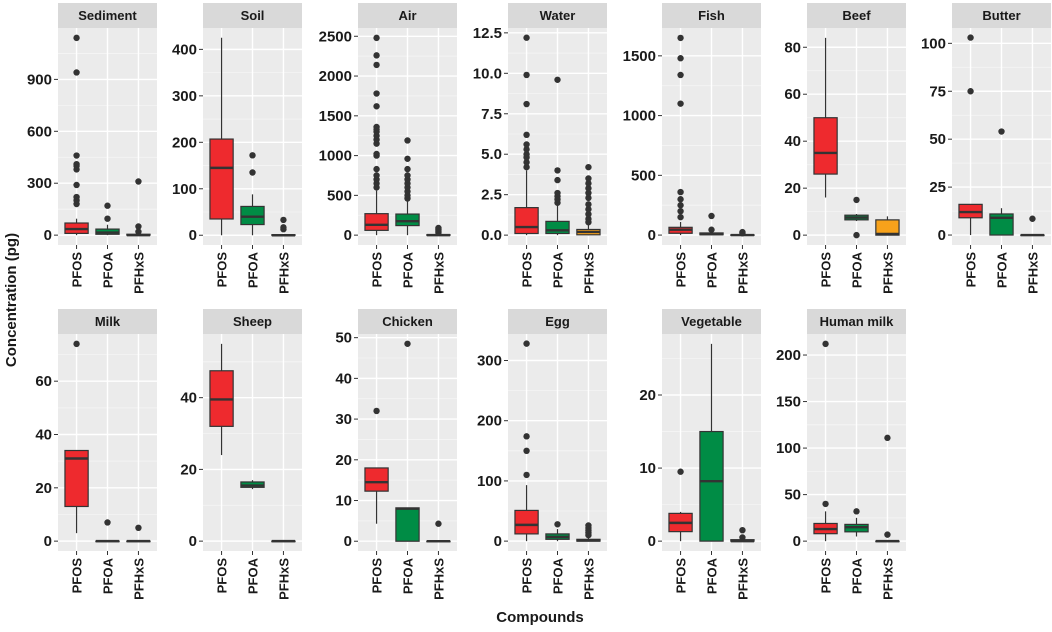  Describe the element at coordinates (643, 175) in the screenshot. I see `y-tick-label: 500` at that location.